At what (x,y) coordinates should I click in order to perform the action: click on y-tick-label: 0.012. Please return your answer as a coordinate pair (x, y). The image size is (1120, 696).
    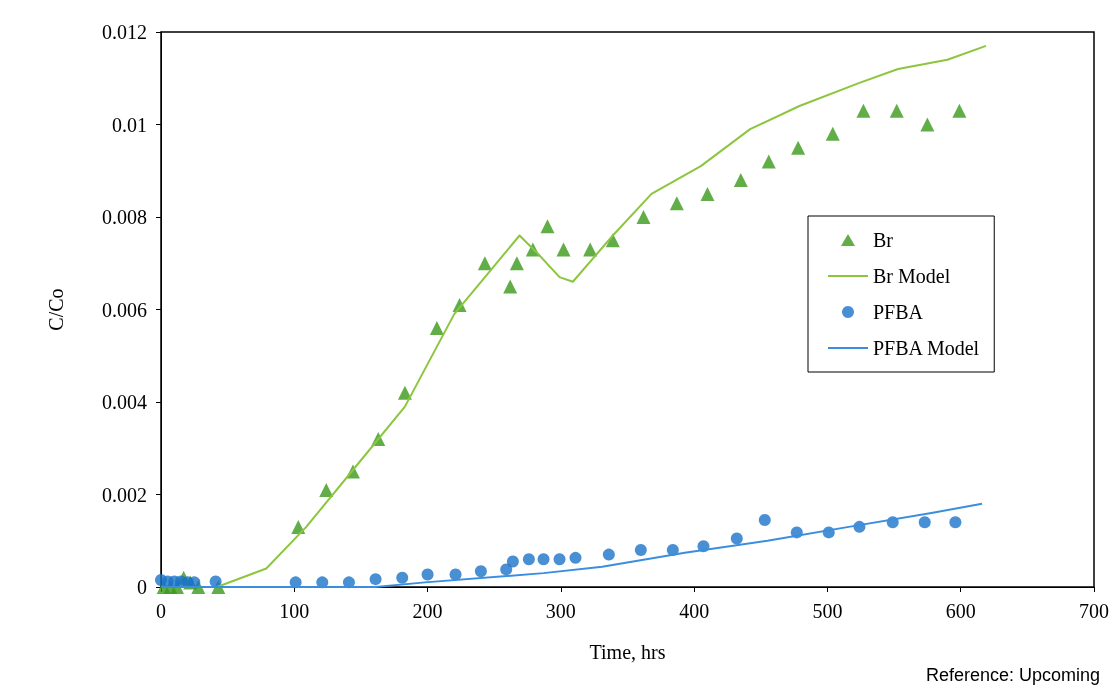
    Looking at the image, I should click on (124, 32).